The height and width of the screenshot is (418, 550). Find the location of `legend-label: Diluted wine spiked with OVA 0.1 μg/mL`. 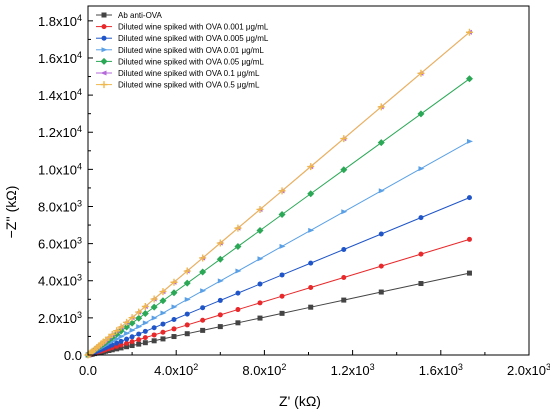

legend-label: Diluted wine spiked with OVA 0.1 μg/mL is located at coordinates (189, 73).